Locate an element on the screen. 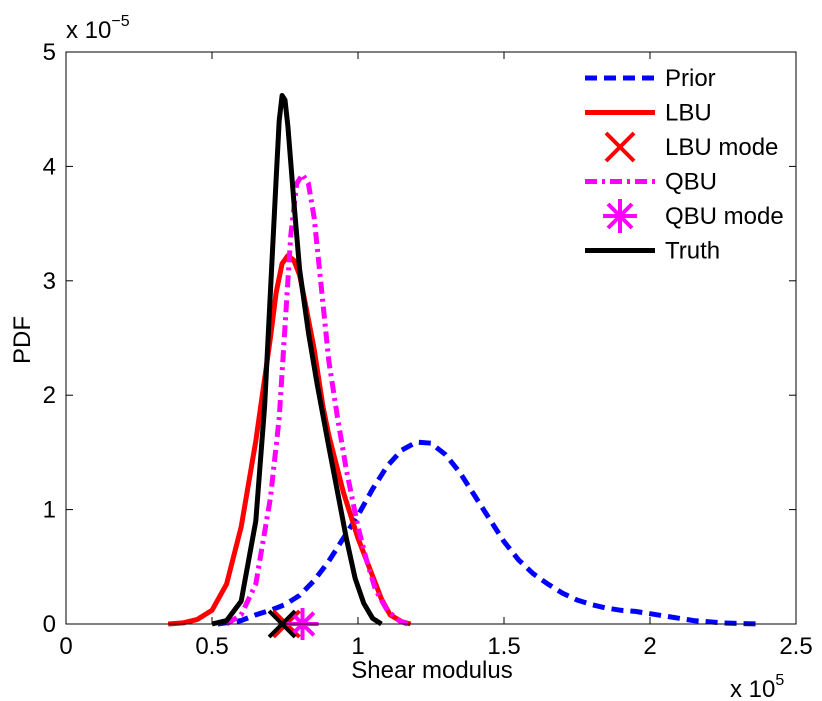 Image resolution: width=822 pixels, height=701 pixels. y-tick-label: 1 is located at coordinates (49, 510).